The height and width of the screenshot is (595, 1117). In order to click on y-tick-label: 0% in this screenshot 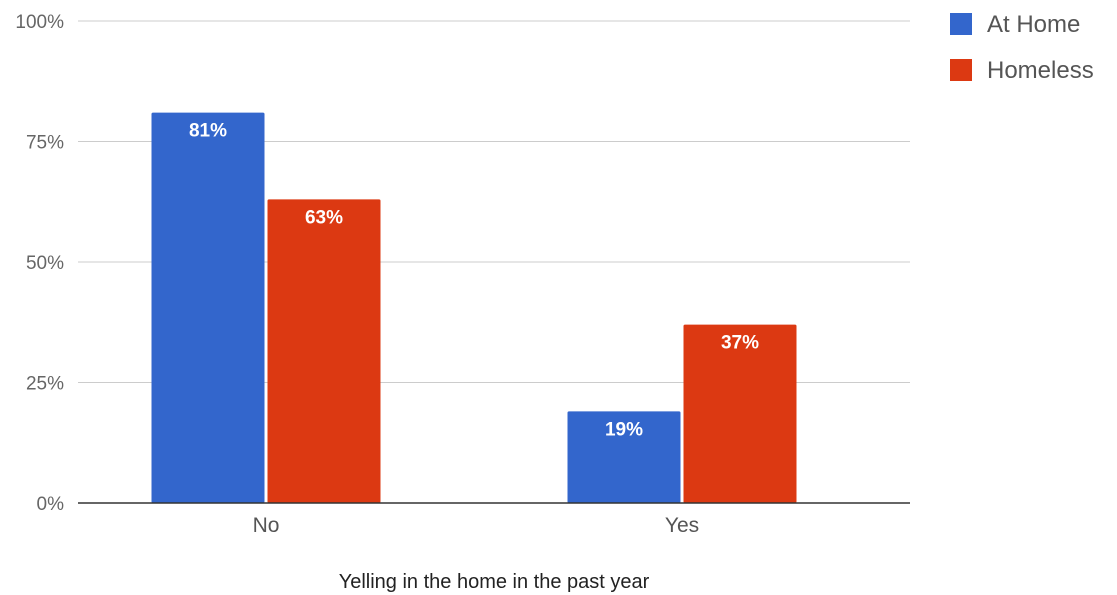, I will do `click(51, 504)`.